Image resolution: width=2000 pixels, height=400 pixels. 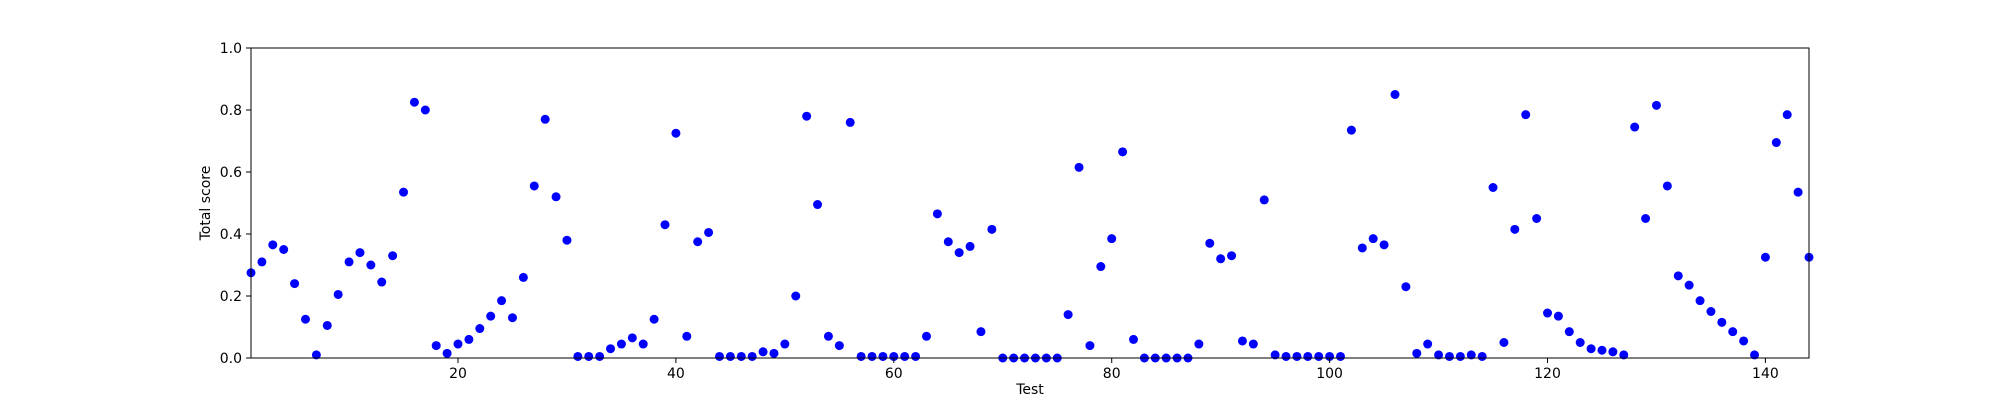 I want to click on y-tick-label: 0.8, so click(x=231, y=111).